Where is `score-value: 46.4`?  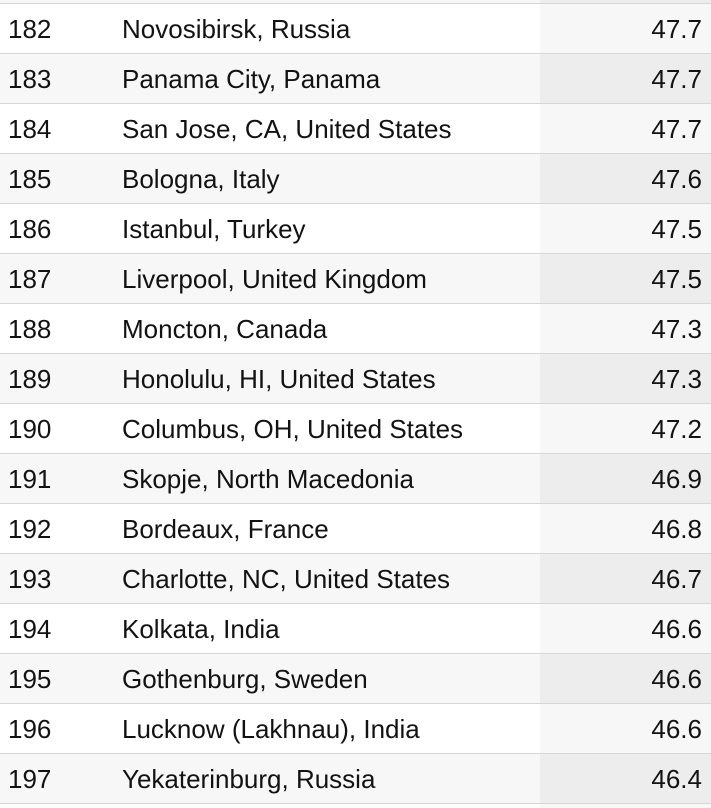 score-value: 46.4 is located at coordinates (676, 778).